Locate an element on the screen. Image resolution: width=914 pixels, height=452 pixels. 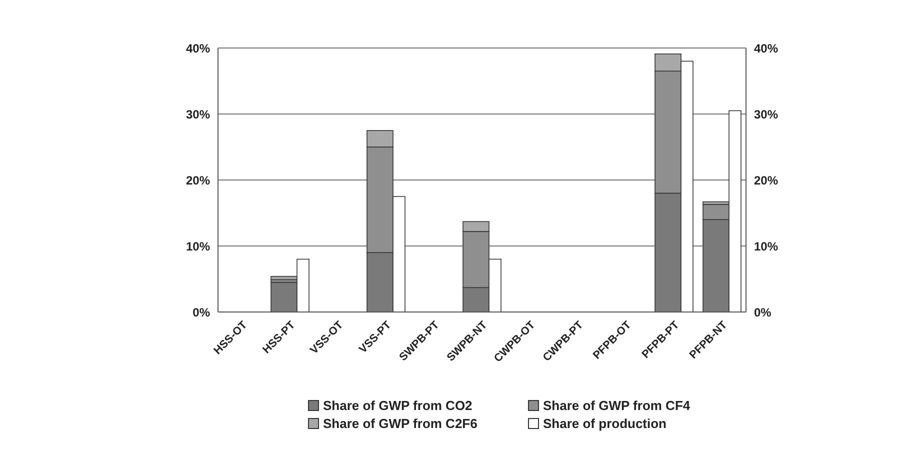
y2-tick-label: 30% is located at coordinates (766, 114).